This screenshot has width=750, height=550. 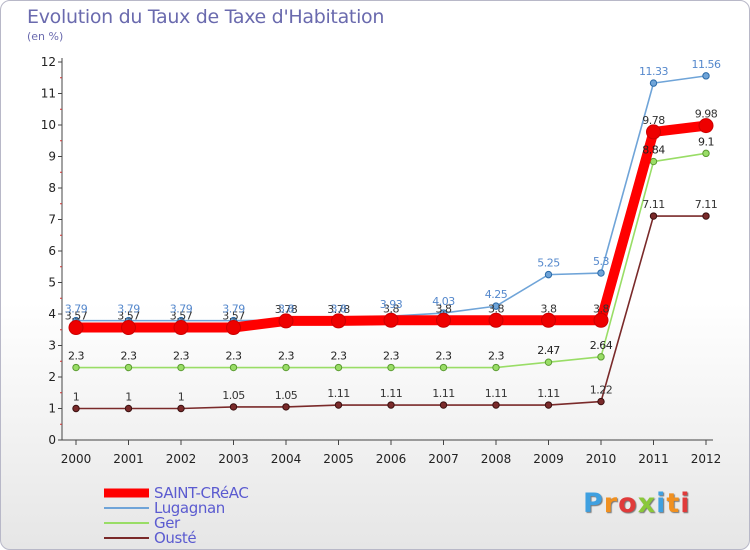 I want to click on x-tick-label: 2011, so click(x=653, y=459).